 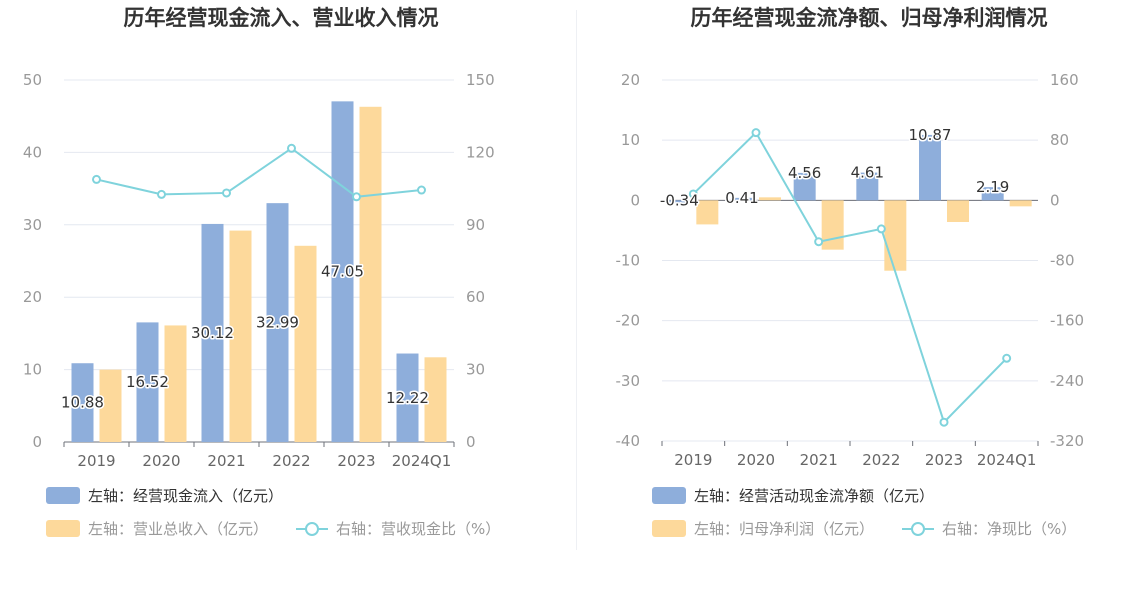 I want to click on data-label: 30.12, so click(x=212, y=333).